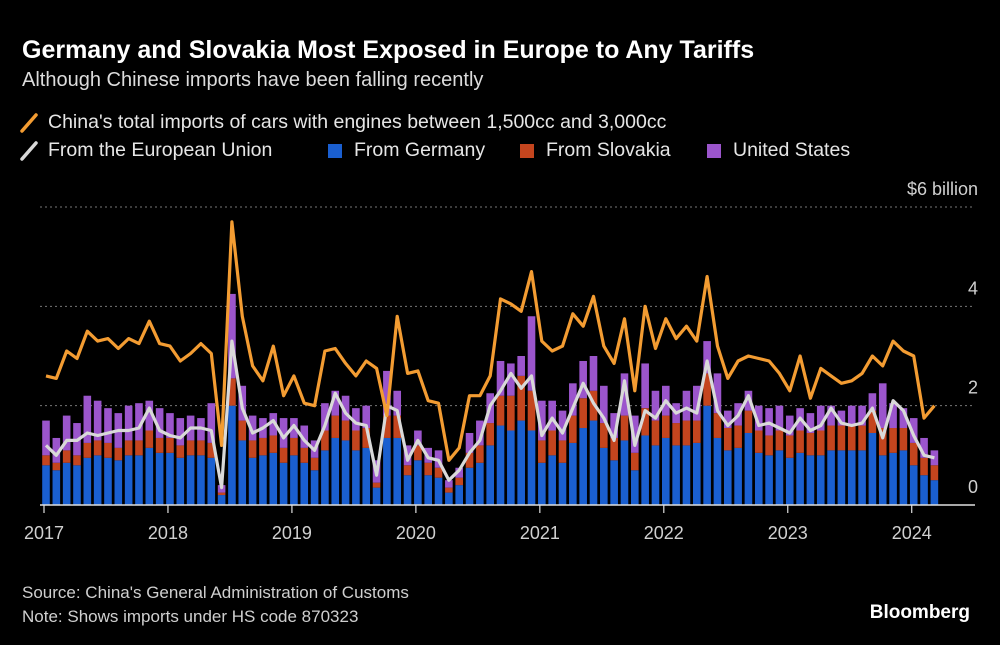  I want to click on legend-label: From Germany, so click(419, 150).